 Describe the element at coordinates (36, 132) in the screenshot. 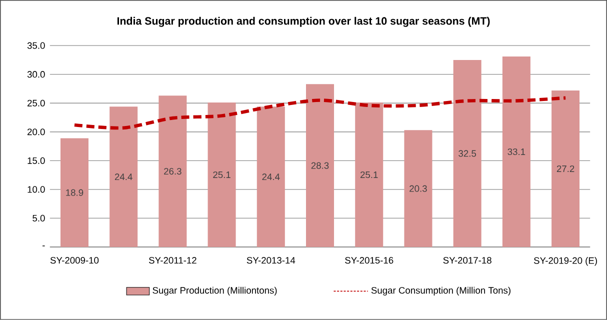

I see `y-tick-label: 20.0` at that location.